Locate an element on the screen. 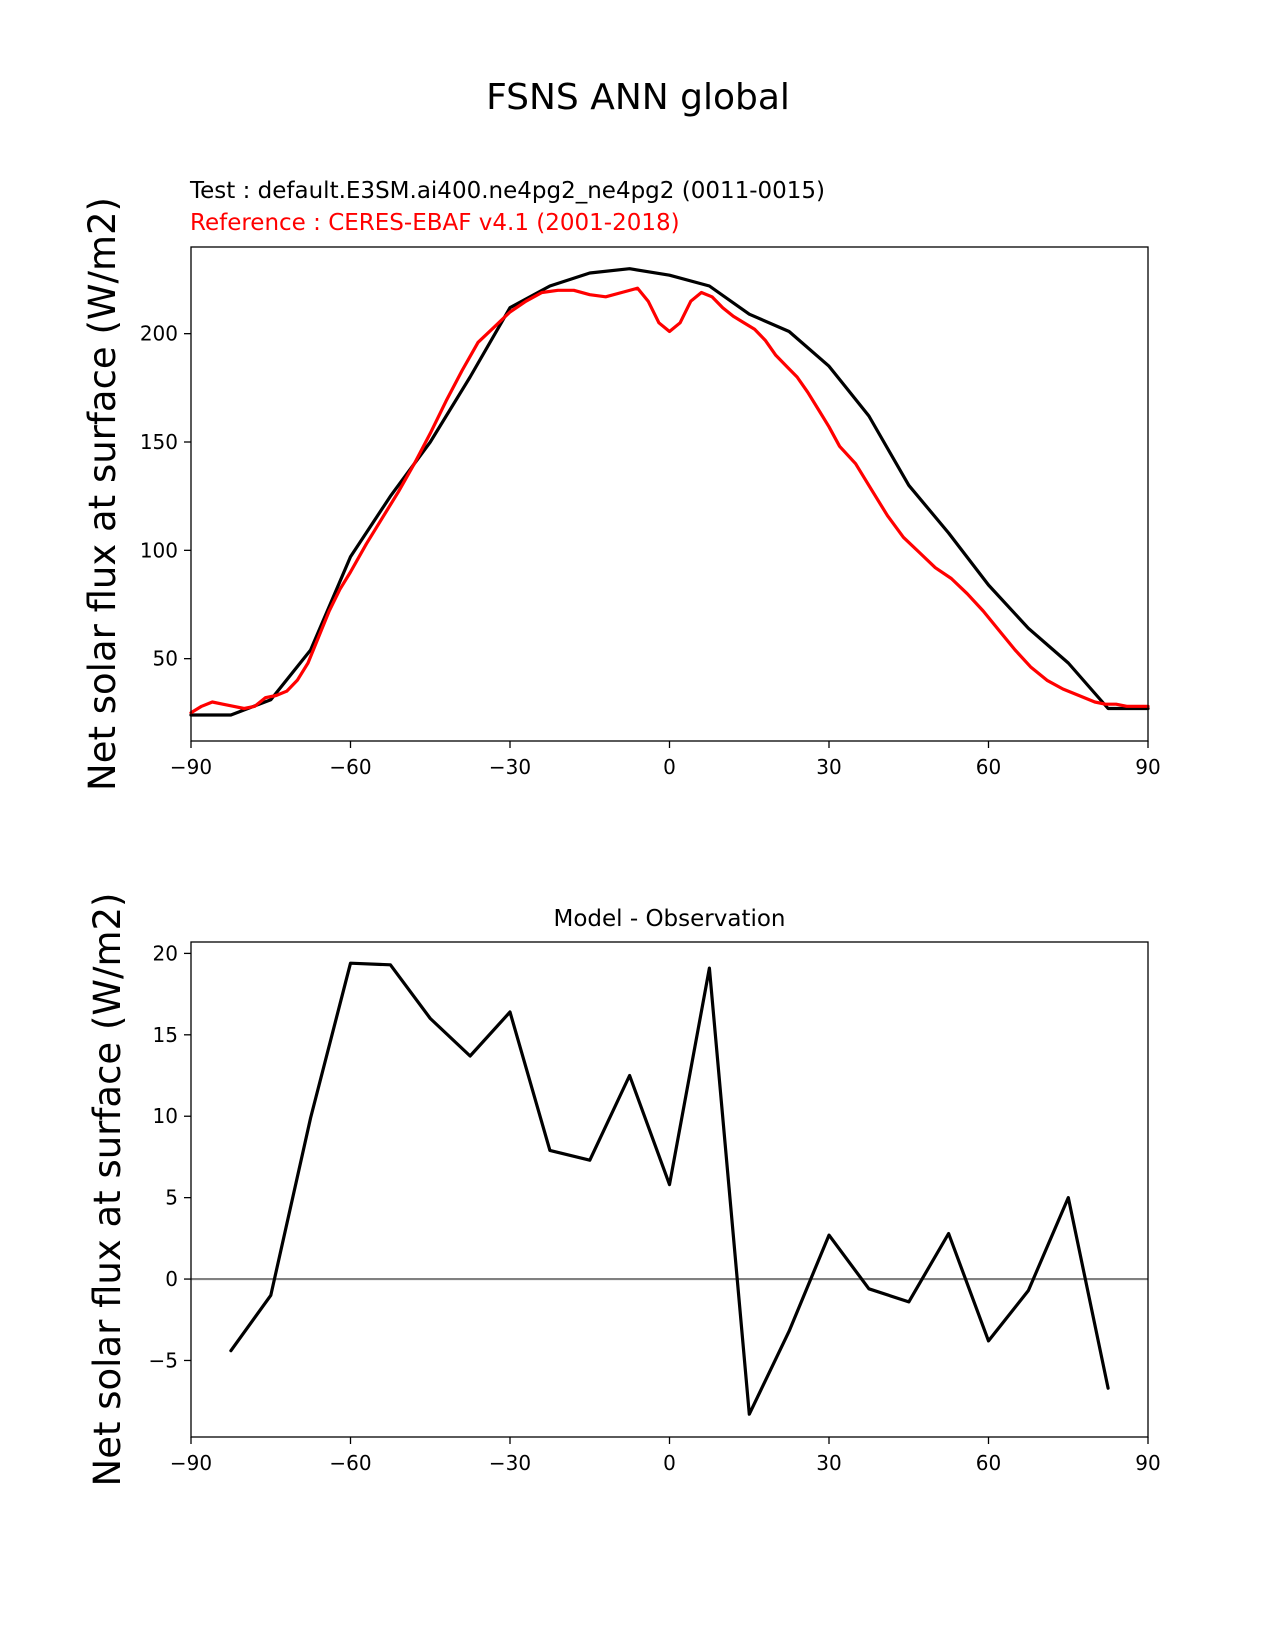 This screenshot has width=1275, height=1650. panel-title: Model - Observation is located at coordinates (669, 919).